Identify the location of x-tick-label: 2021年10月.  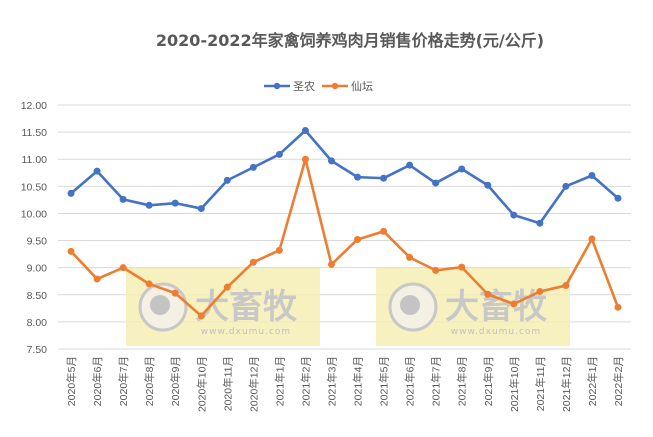
(514, 384).